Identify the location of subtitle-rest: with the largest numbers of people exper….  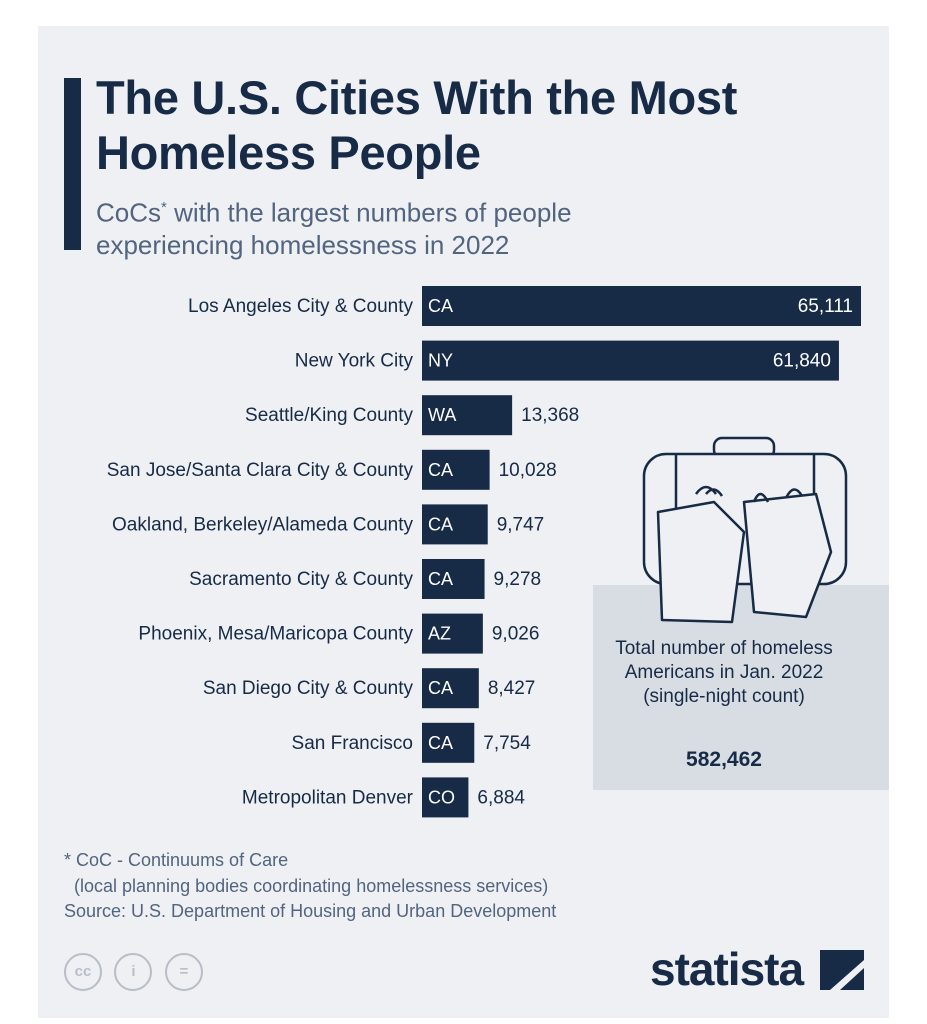
(334, 228).